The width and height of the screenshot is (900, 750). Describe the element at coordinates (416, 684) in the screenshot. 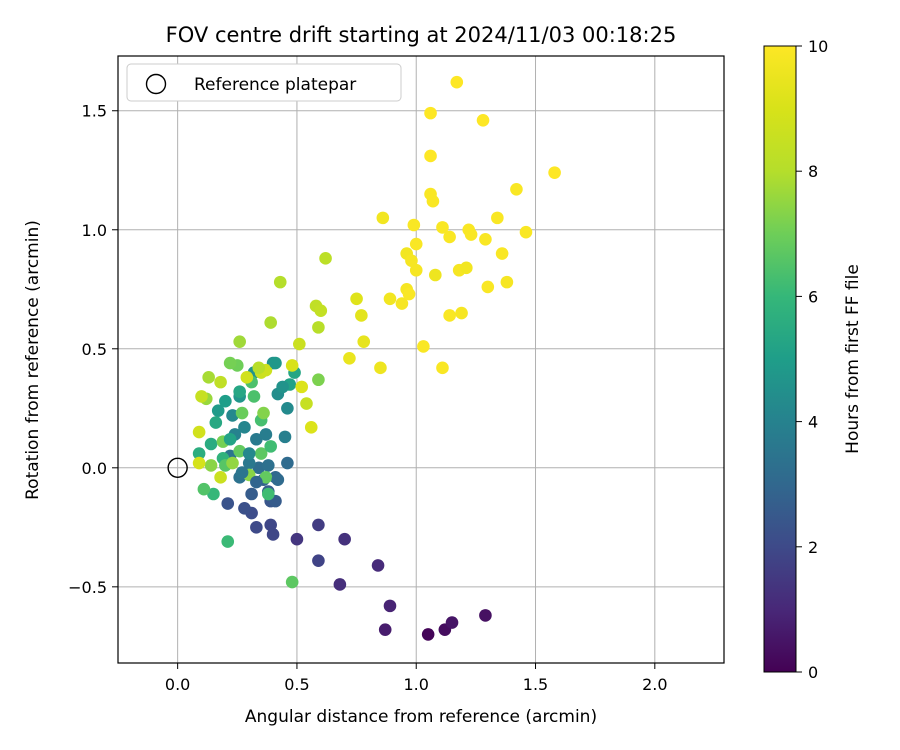

I see `x-tick-label-2: 1.0` at that location.